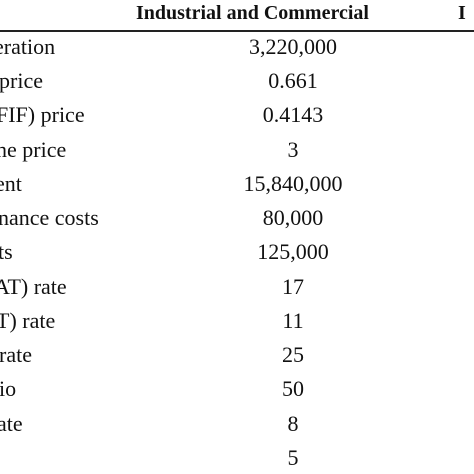 The image size is (474, 474). Describe the element at coordinates (237, 152) in the screenshot. I see `table-row: ne price 3` at that location.